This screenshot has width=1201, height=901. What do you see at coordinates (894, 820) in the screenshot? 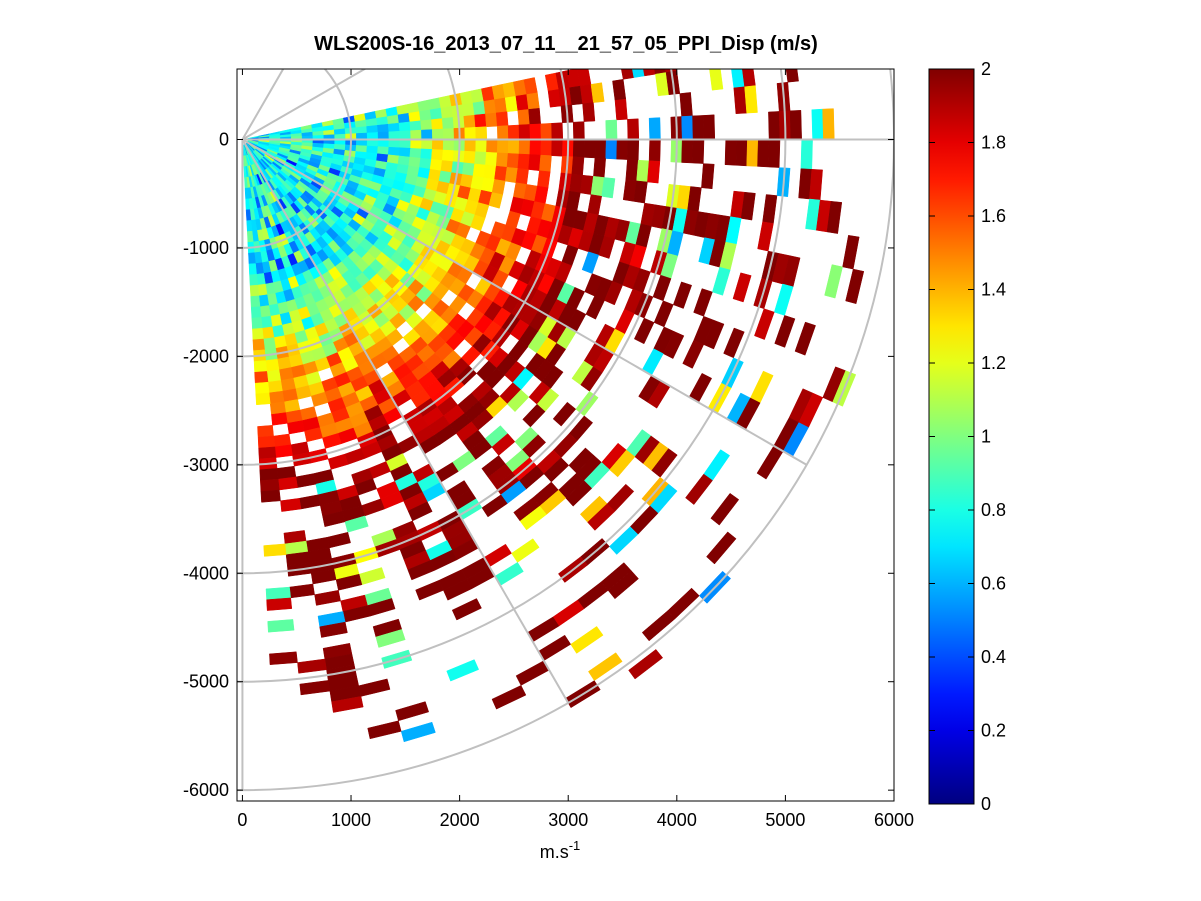
I see `x-tick-label: 6000` at bounding box center [894, 820].